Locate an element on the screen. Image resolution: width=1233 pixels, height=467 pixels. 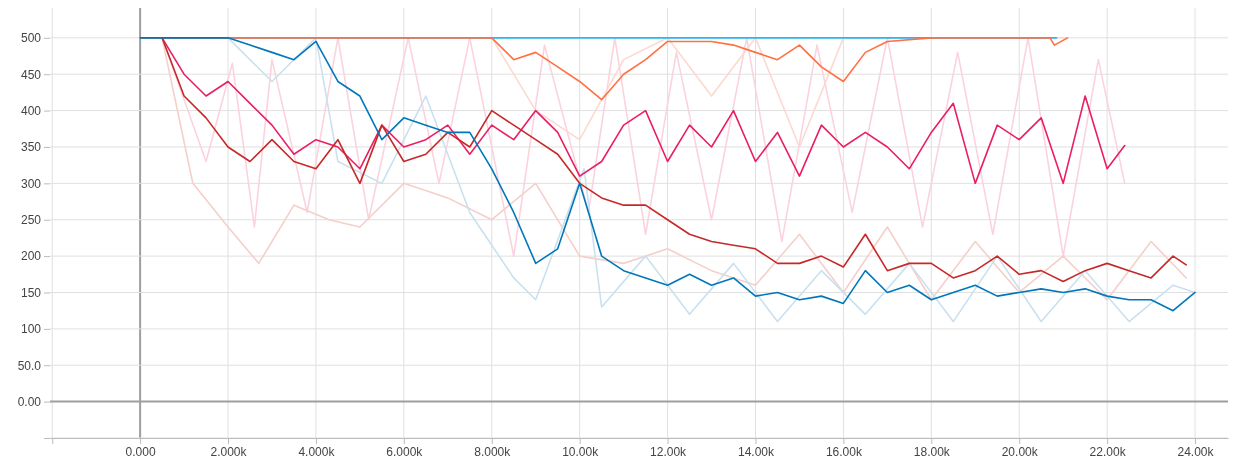
x-tick-label: 10.00k is located at coordinates (581, 451).